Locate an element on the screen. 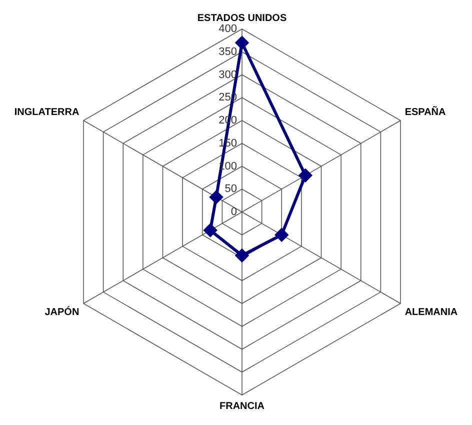 The height and width of the screenshot is (425, 472). spoke-label: ESTADOS UNIDOS is located at coordinates (242, 18).